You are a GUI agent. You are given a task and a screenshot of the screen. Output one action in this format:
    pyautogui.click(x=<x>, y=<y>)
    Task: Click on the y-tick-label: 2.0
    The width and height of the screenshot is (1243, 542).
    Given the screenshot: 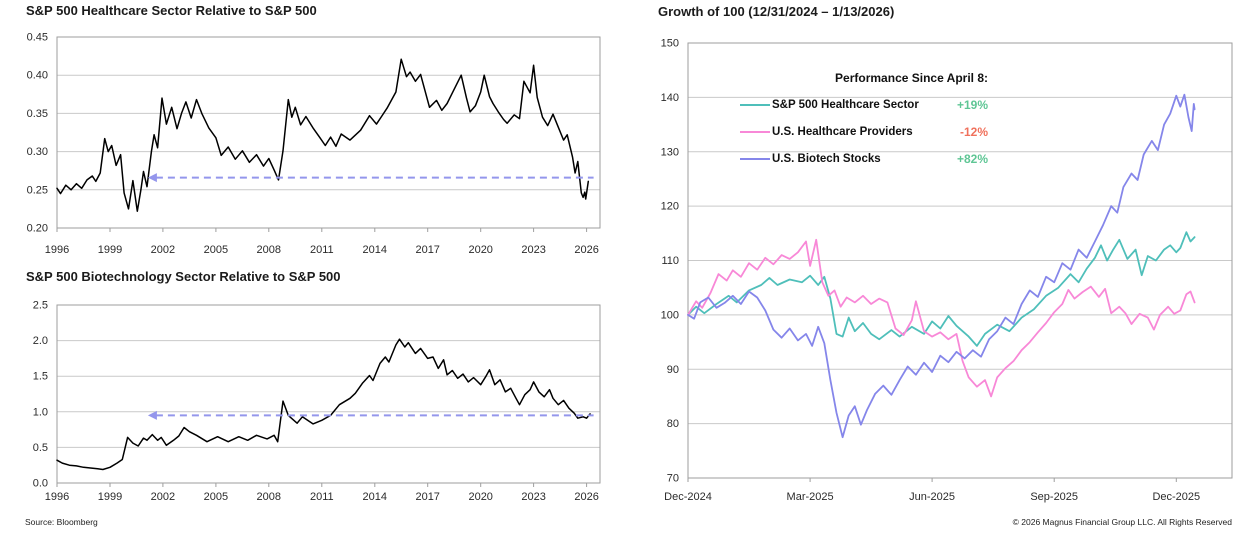 What is the action you would take?
    pyautogui.click(x=40, y=341)
    